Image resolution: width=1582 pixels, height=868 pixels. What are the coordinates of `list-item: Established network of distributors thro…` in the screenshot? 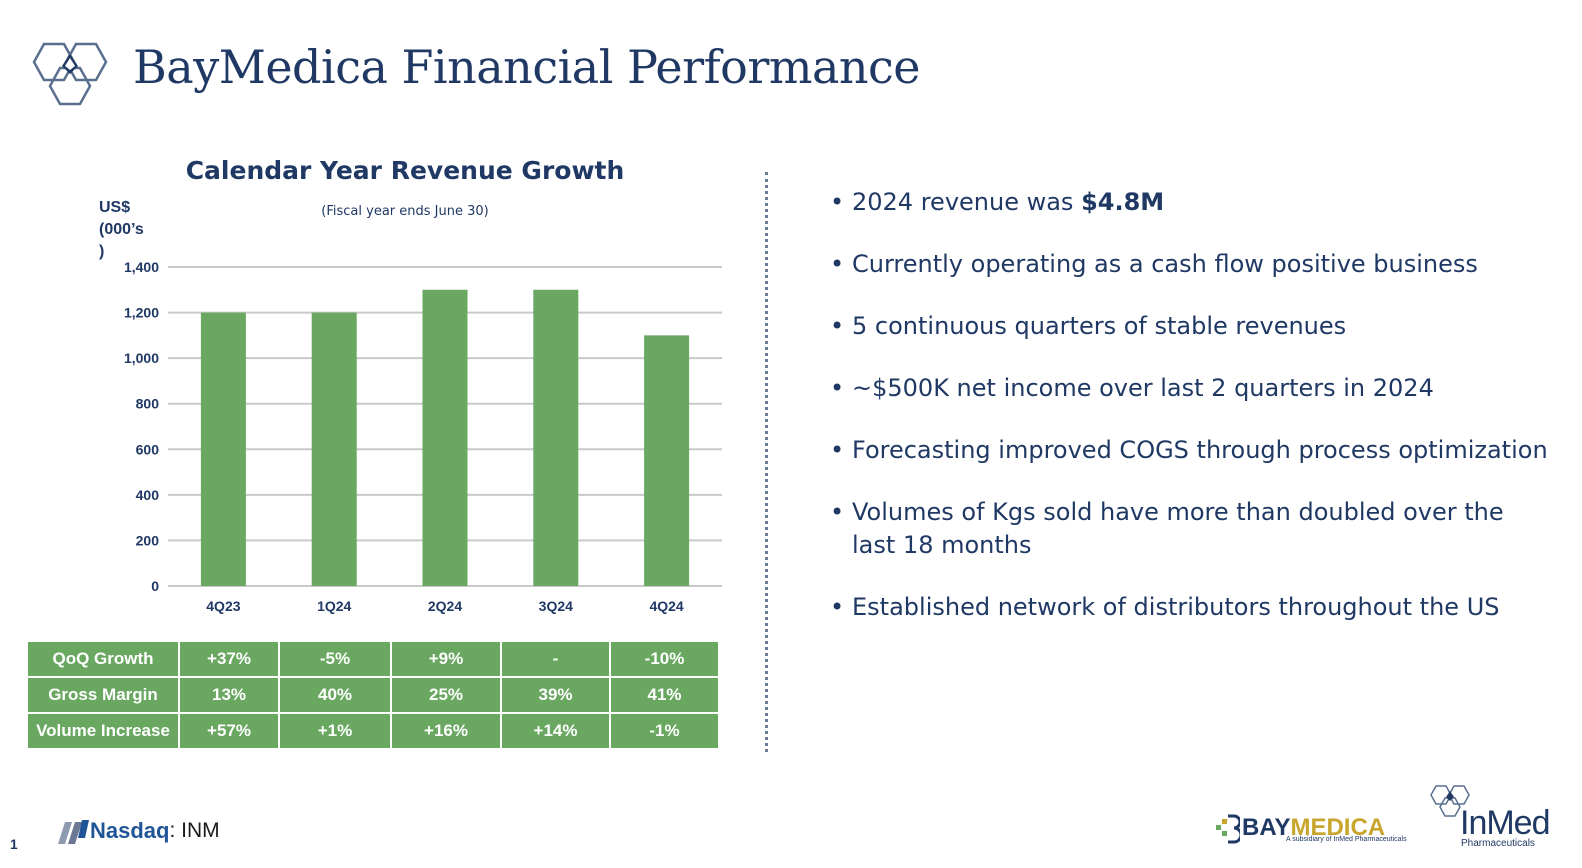 It's located at (1190, 607).